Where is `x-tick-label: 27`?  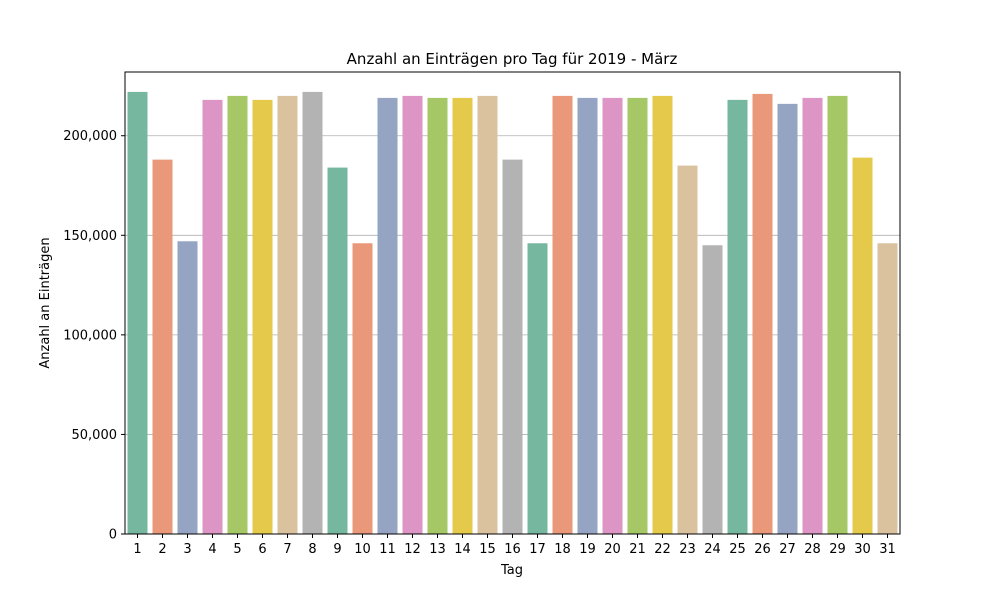
x-tick-label: 27 is located at coordinates (787, 549).